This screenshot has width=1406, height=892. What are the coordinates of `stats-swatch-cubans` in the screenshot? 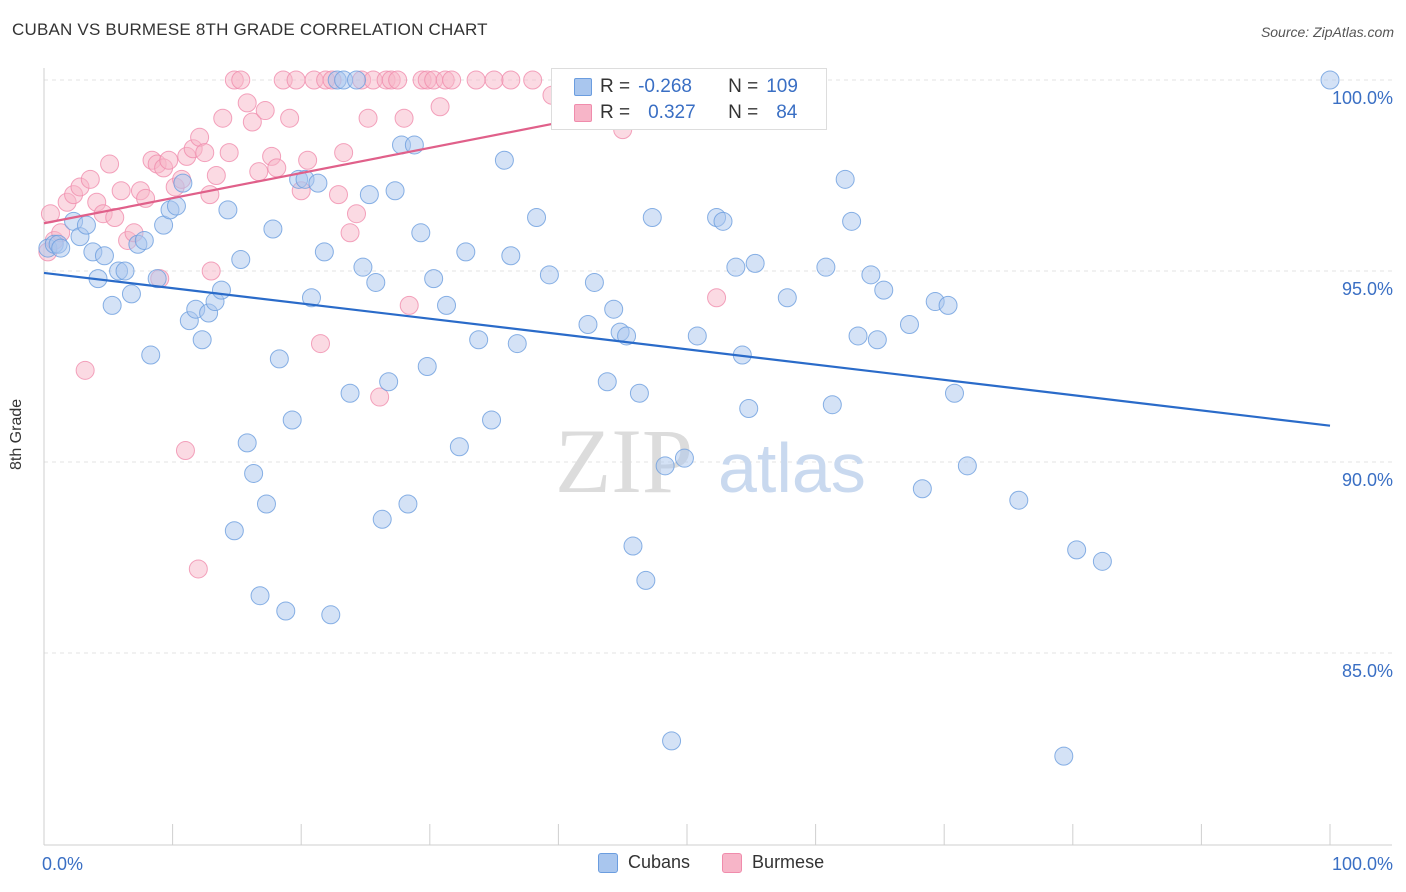 It's located at (583, 87).